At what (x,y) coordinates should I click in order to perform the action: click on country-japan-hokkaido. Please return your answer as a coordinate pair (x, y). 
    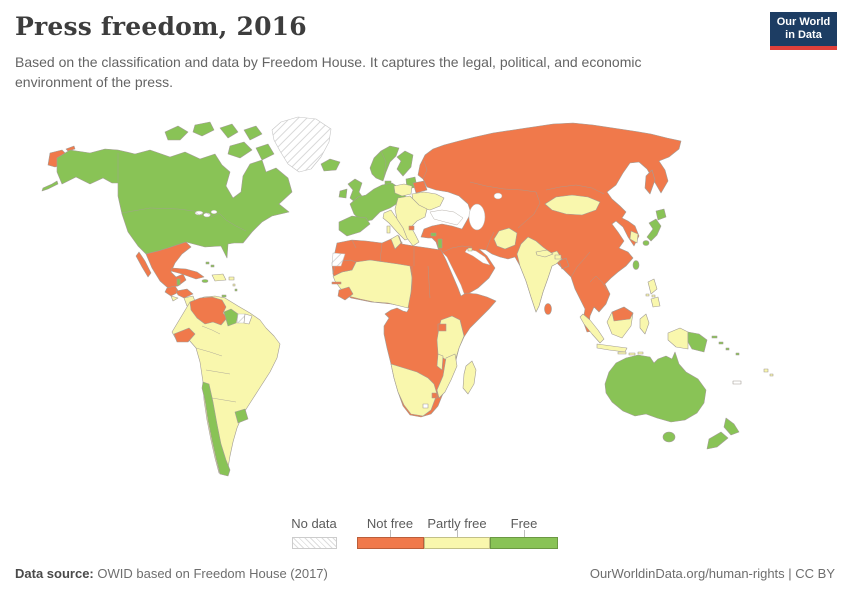
    Looking at the image, I should click on (661, 214).